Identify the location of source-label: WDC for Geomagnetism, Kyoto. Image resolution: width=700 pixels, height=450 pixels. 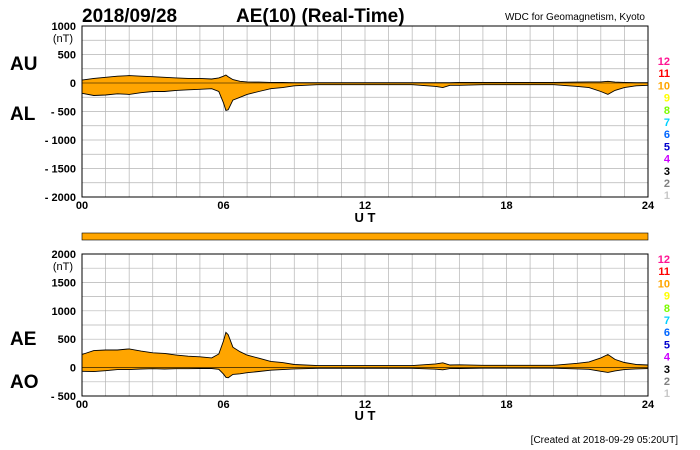
(575, 17).